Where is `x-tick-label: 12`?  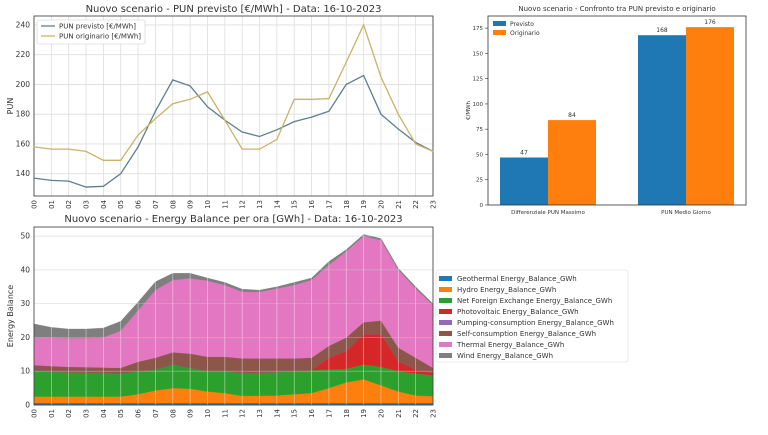 x-tick-label: 12 is located at coordinates (243, 204).